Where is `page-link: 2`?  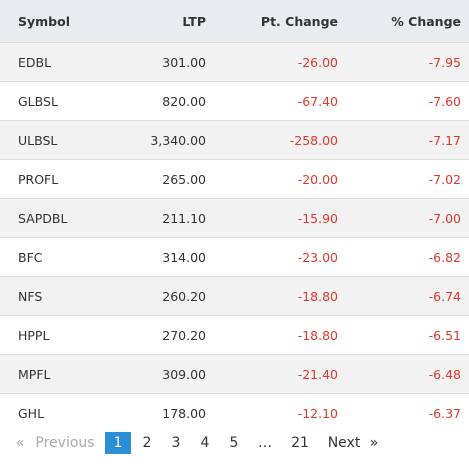
page-link: 2 is located at coordinates (147, 443).